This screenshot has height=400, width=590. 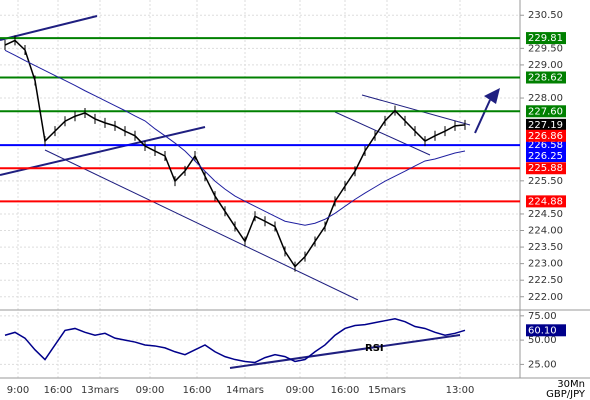 I want to click on level-label: 229.81, so click(x=545, y=38).